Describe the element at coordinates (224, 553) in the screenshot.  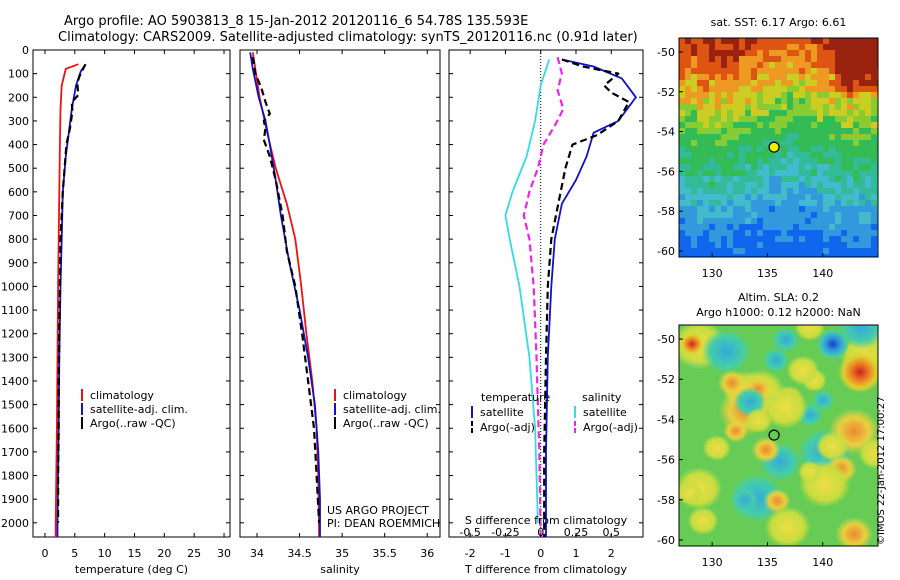
I see `x-tick-label: 30` at that location.